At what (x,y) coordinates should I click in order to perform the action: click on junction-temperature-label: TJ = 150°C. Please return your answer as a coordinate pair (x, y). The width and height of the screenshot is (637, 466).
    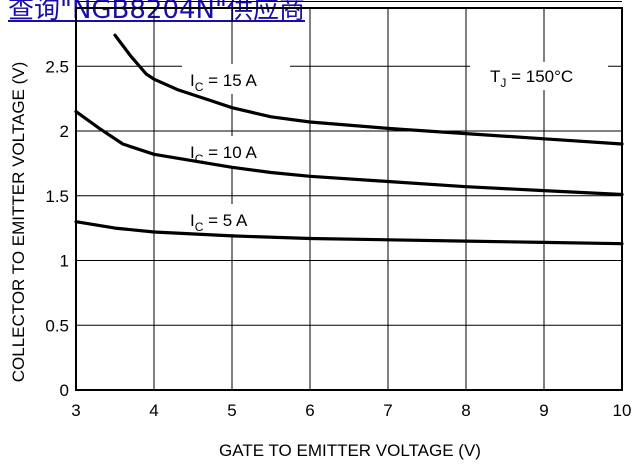
    Looking at the image, I should click on (531, 78).